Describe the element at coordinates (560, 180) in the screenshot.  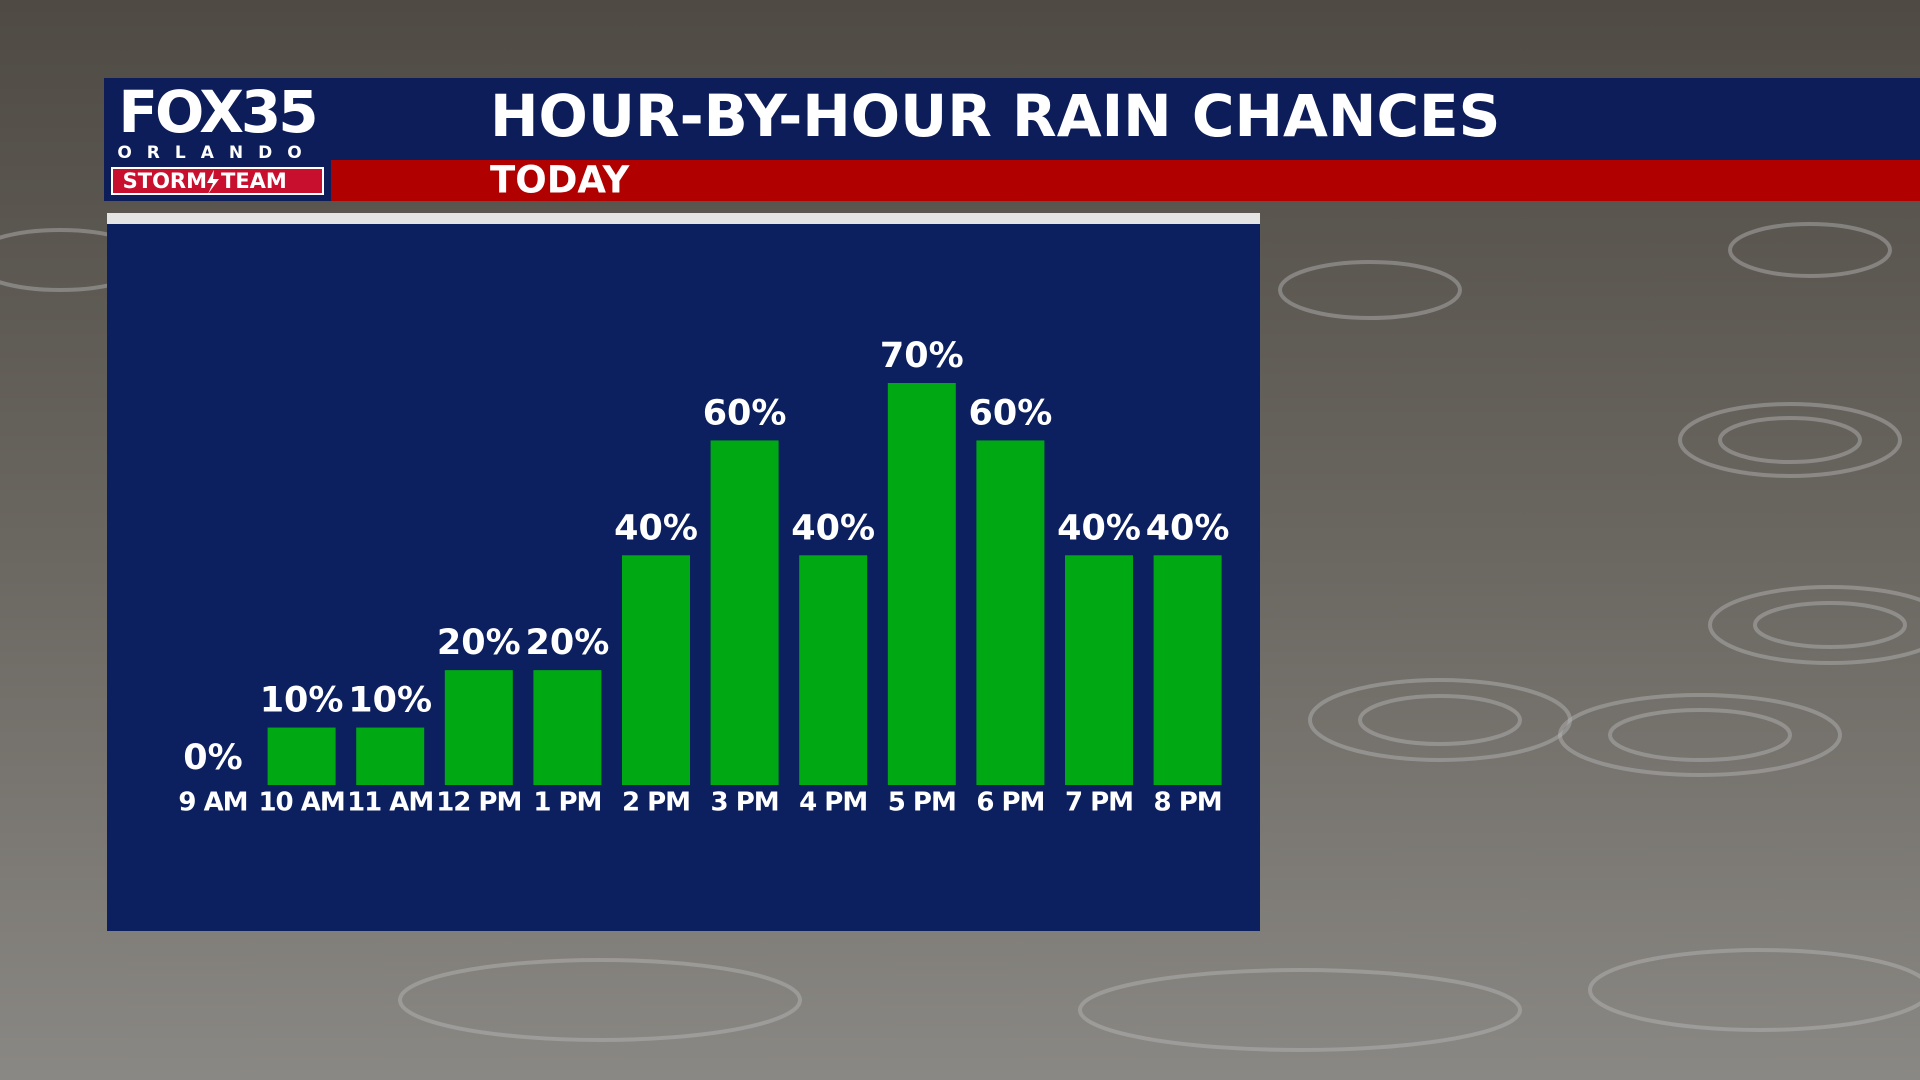
I see `chart-subtitle: TODAY` at that location.